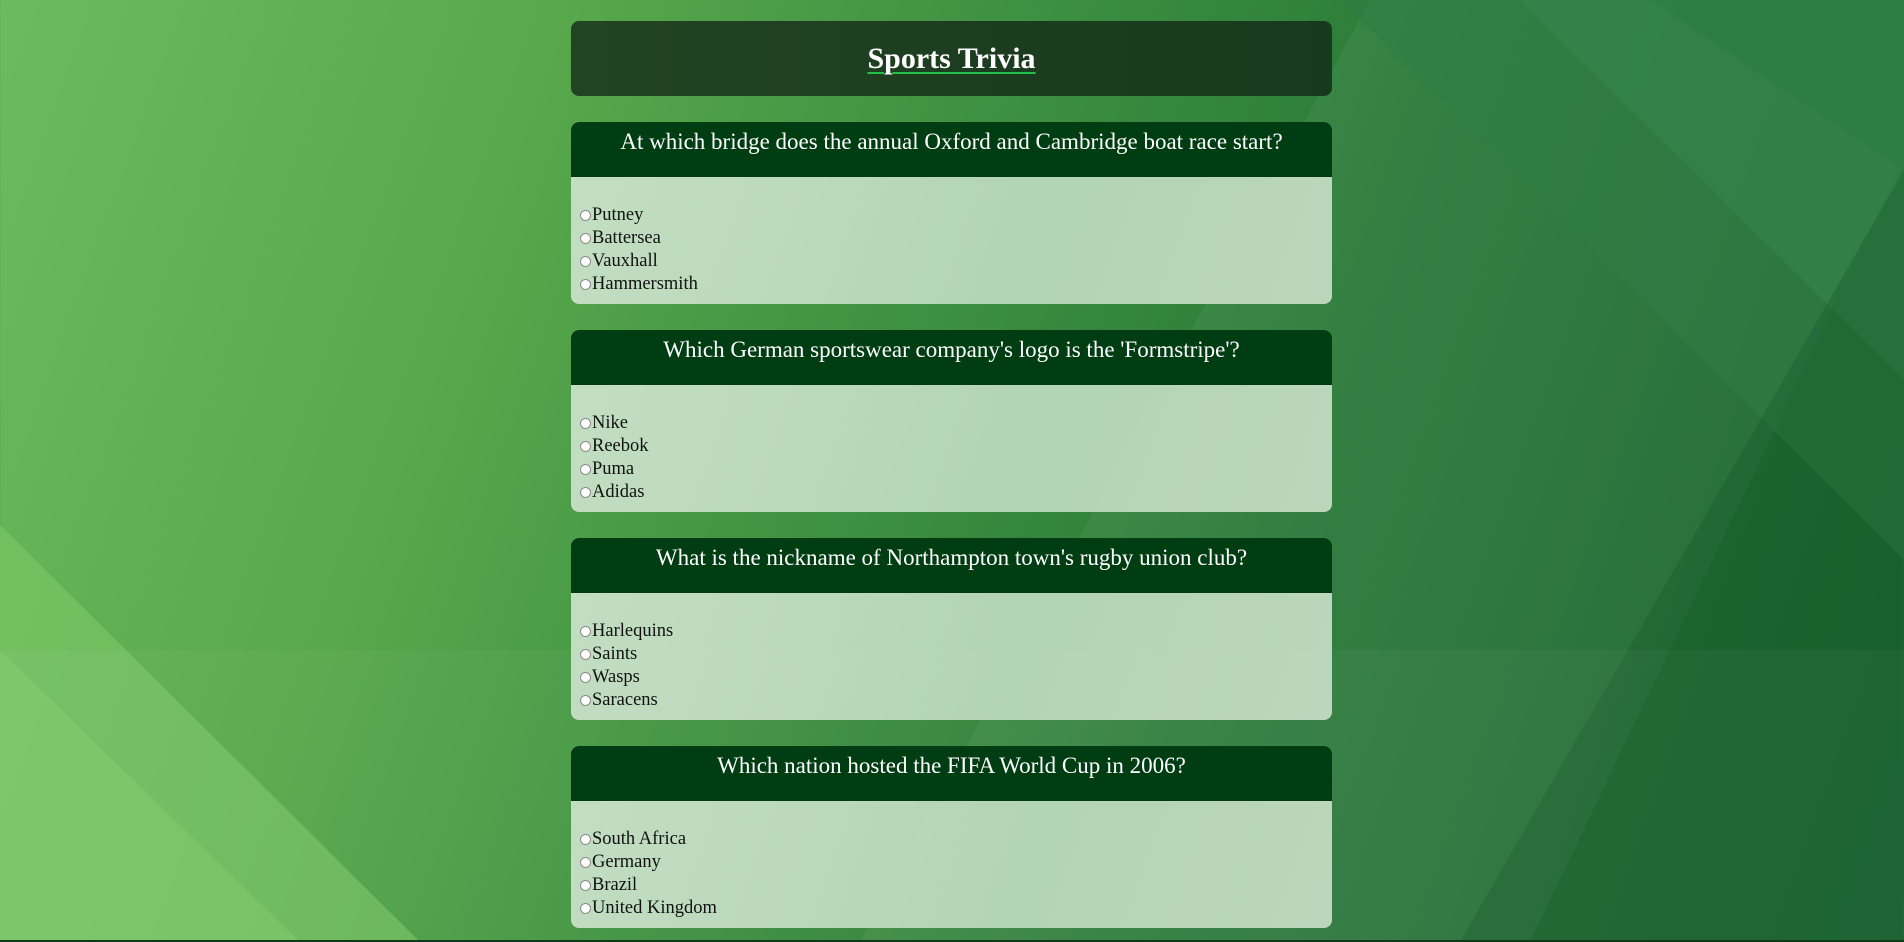  What do you see at coordinates (618, 492) in the screenshot?
I see `answer-label: Adidas` at bounding box center [618, 492].